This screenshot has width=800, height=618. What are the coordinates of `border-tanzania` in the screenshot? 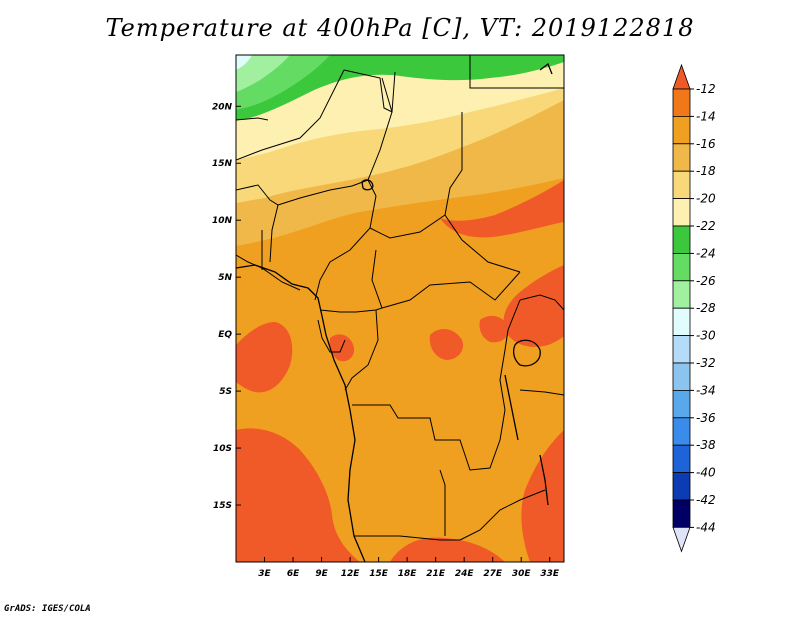 It's located at (541, 392).